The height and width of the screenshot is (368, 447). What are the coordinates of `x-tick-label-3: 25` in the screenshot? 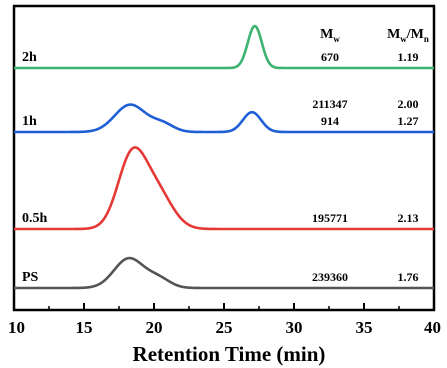 It's located at (224, 327).